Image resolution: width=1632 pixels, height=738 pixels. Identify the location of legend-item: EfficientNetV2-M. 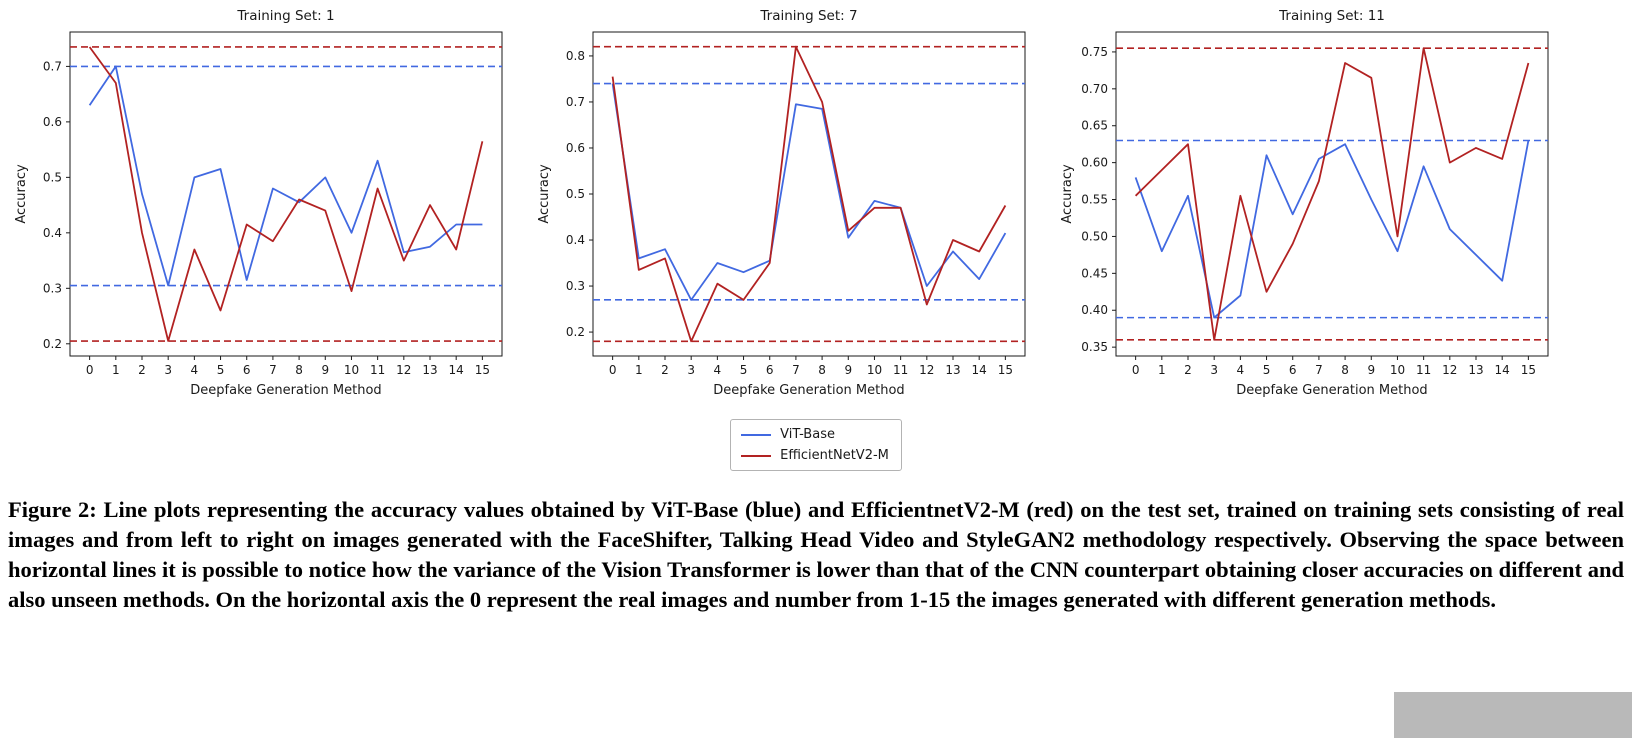
(815, 455).